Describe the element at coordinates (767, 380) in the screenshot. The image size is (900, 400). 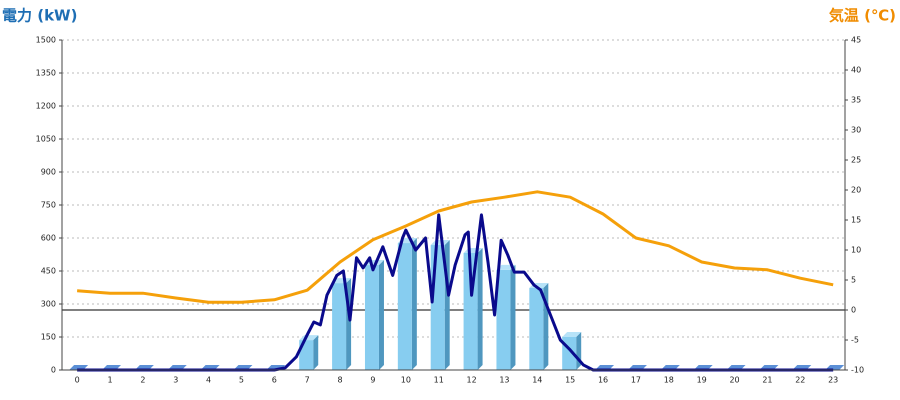
I see `x-tick-label: 21` at that location.